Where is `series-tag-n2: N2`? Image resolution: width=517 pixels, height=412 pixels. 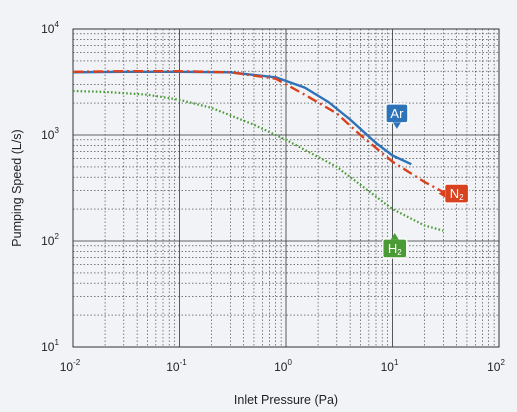 series-tag-n2: N2 is located at coordinates (454, 193).